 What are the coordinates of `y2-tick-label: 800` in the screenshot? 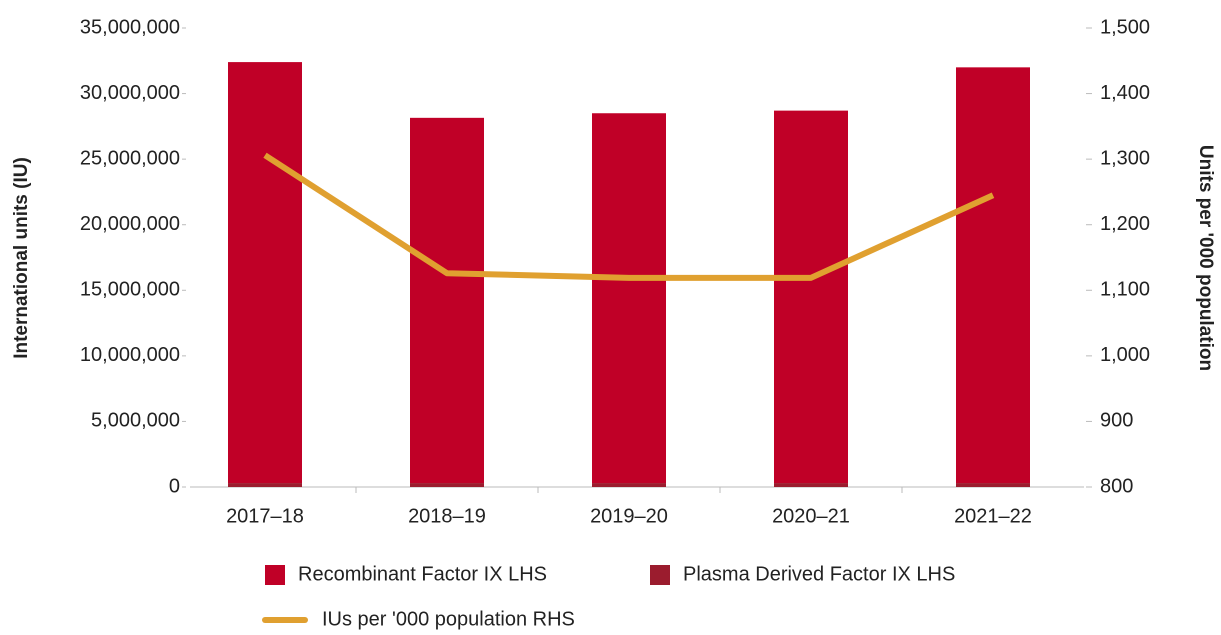 It's located at (1116, 486).